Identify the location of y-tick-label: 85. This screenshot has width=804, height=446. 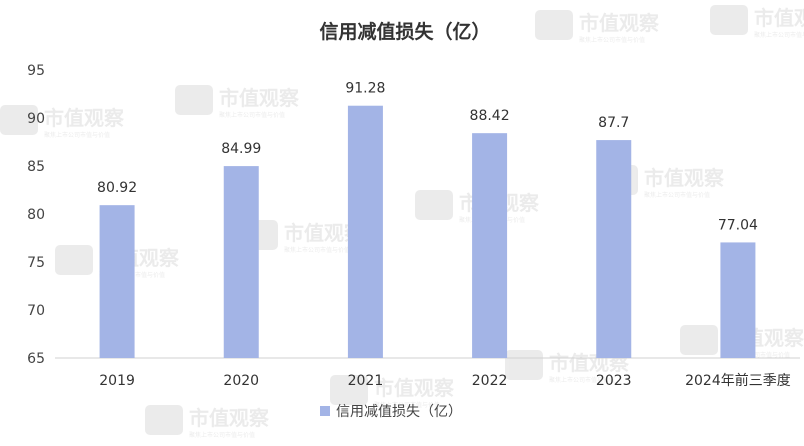
(36, 167).